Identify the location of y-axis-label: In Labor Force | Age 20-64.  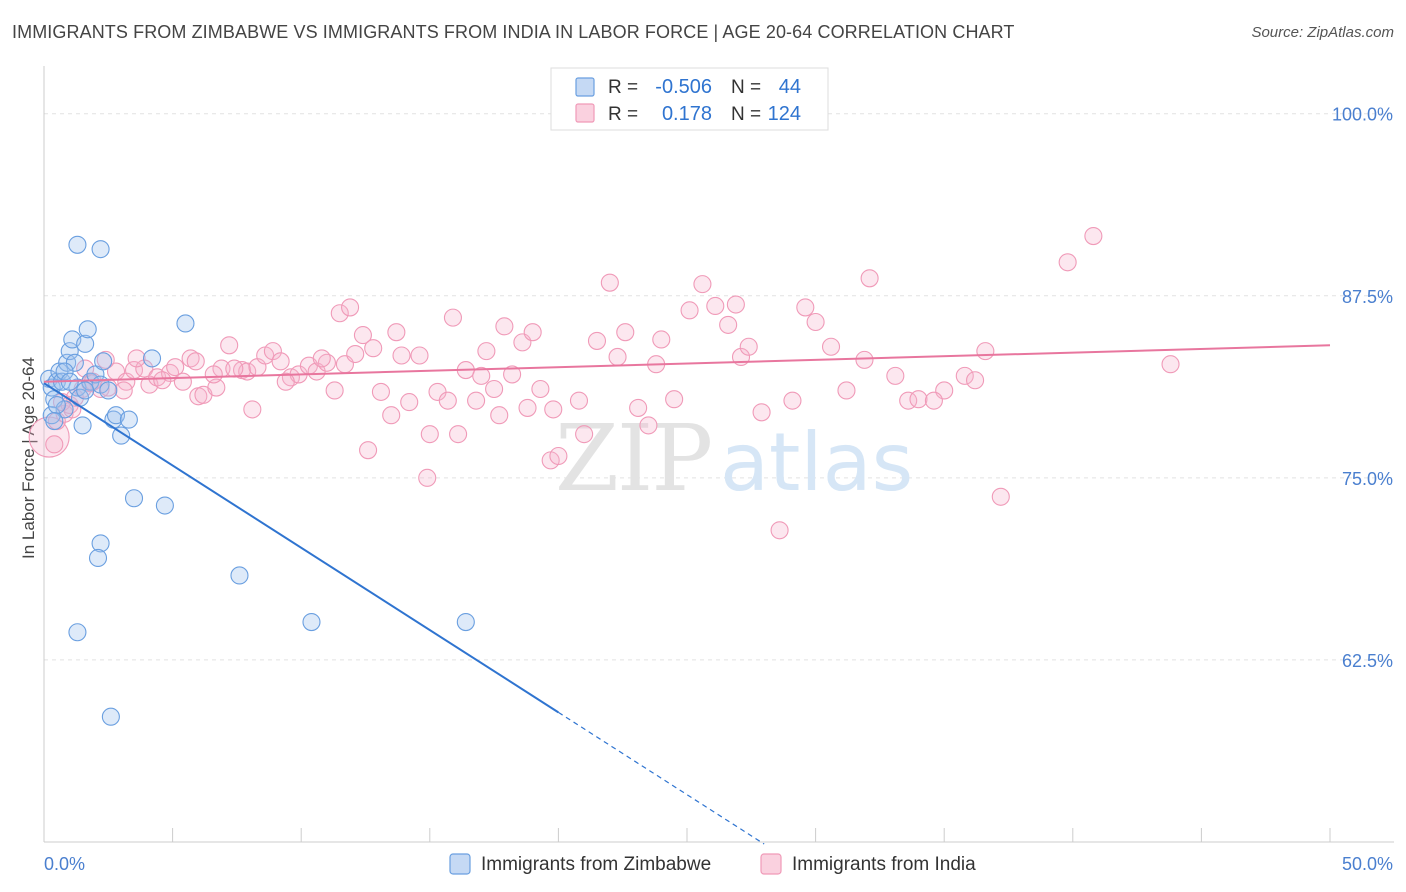
(28, 458).